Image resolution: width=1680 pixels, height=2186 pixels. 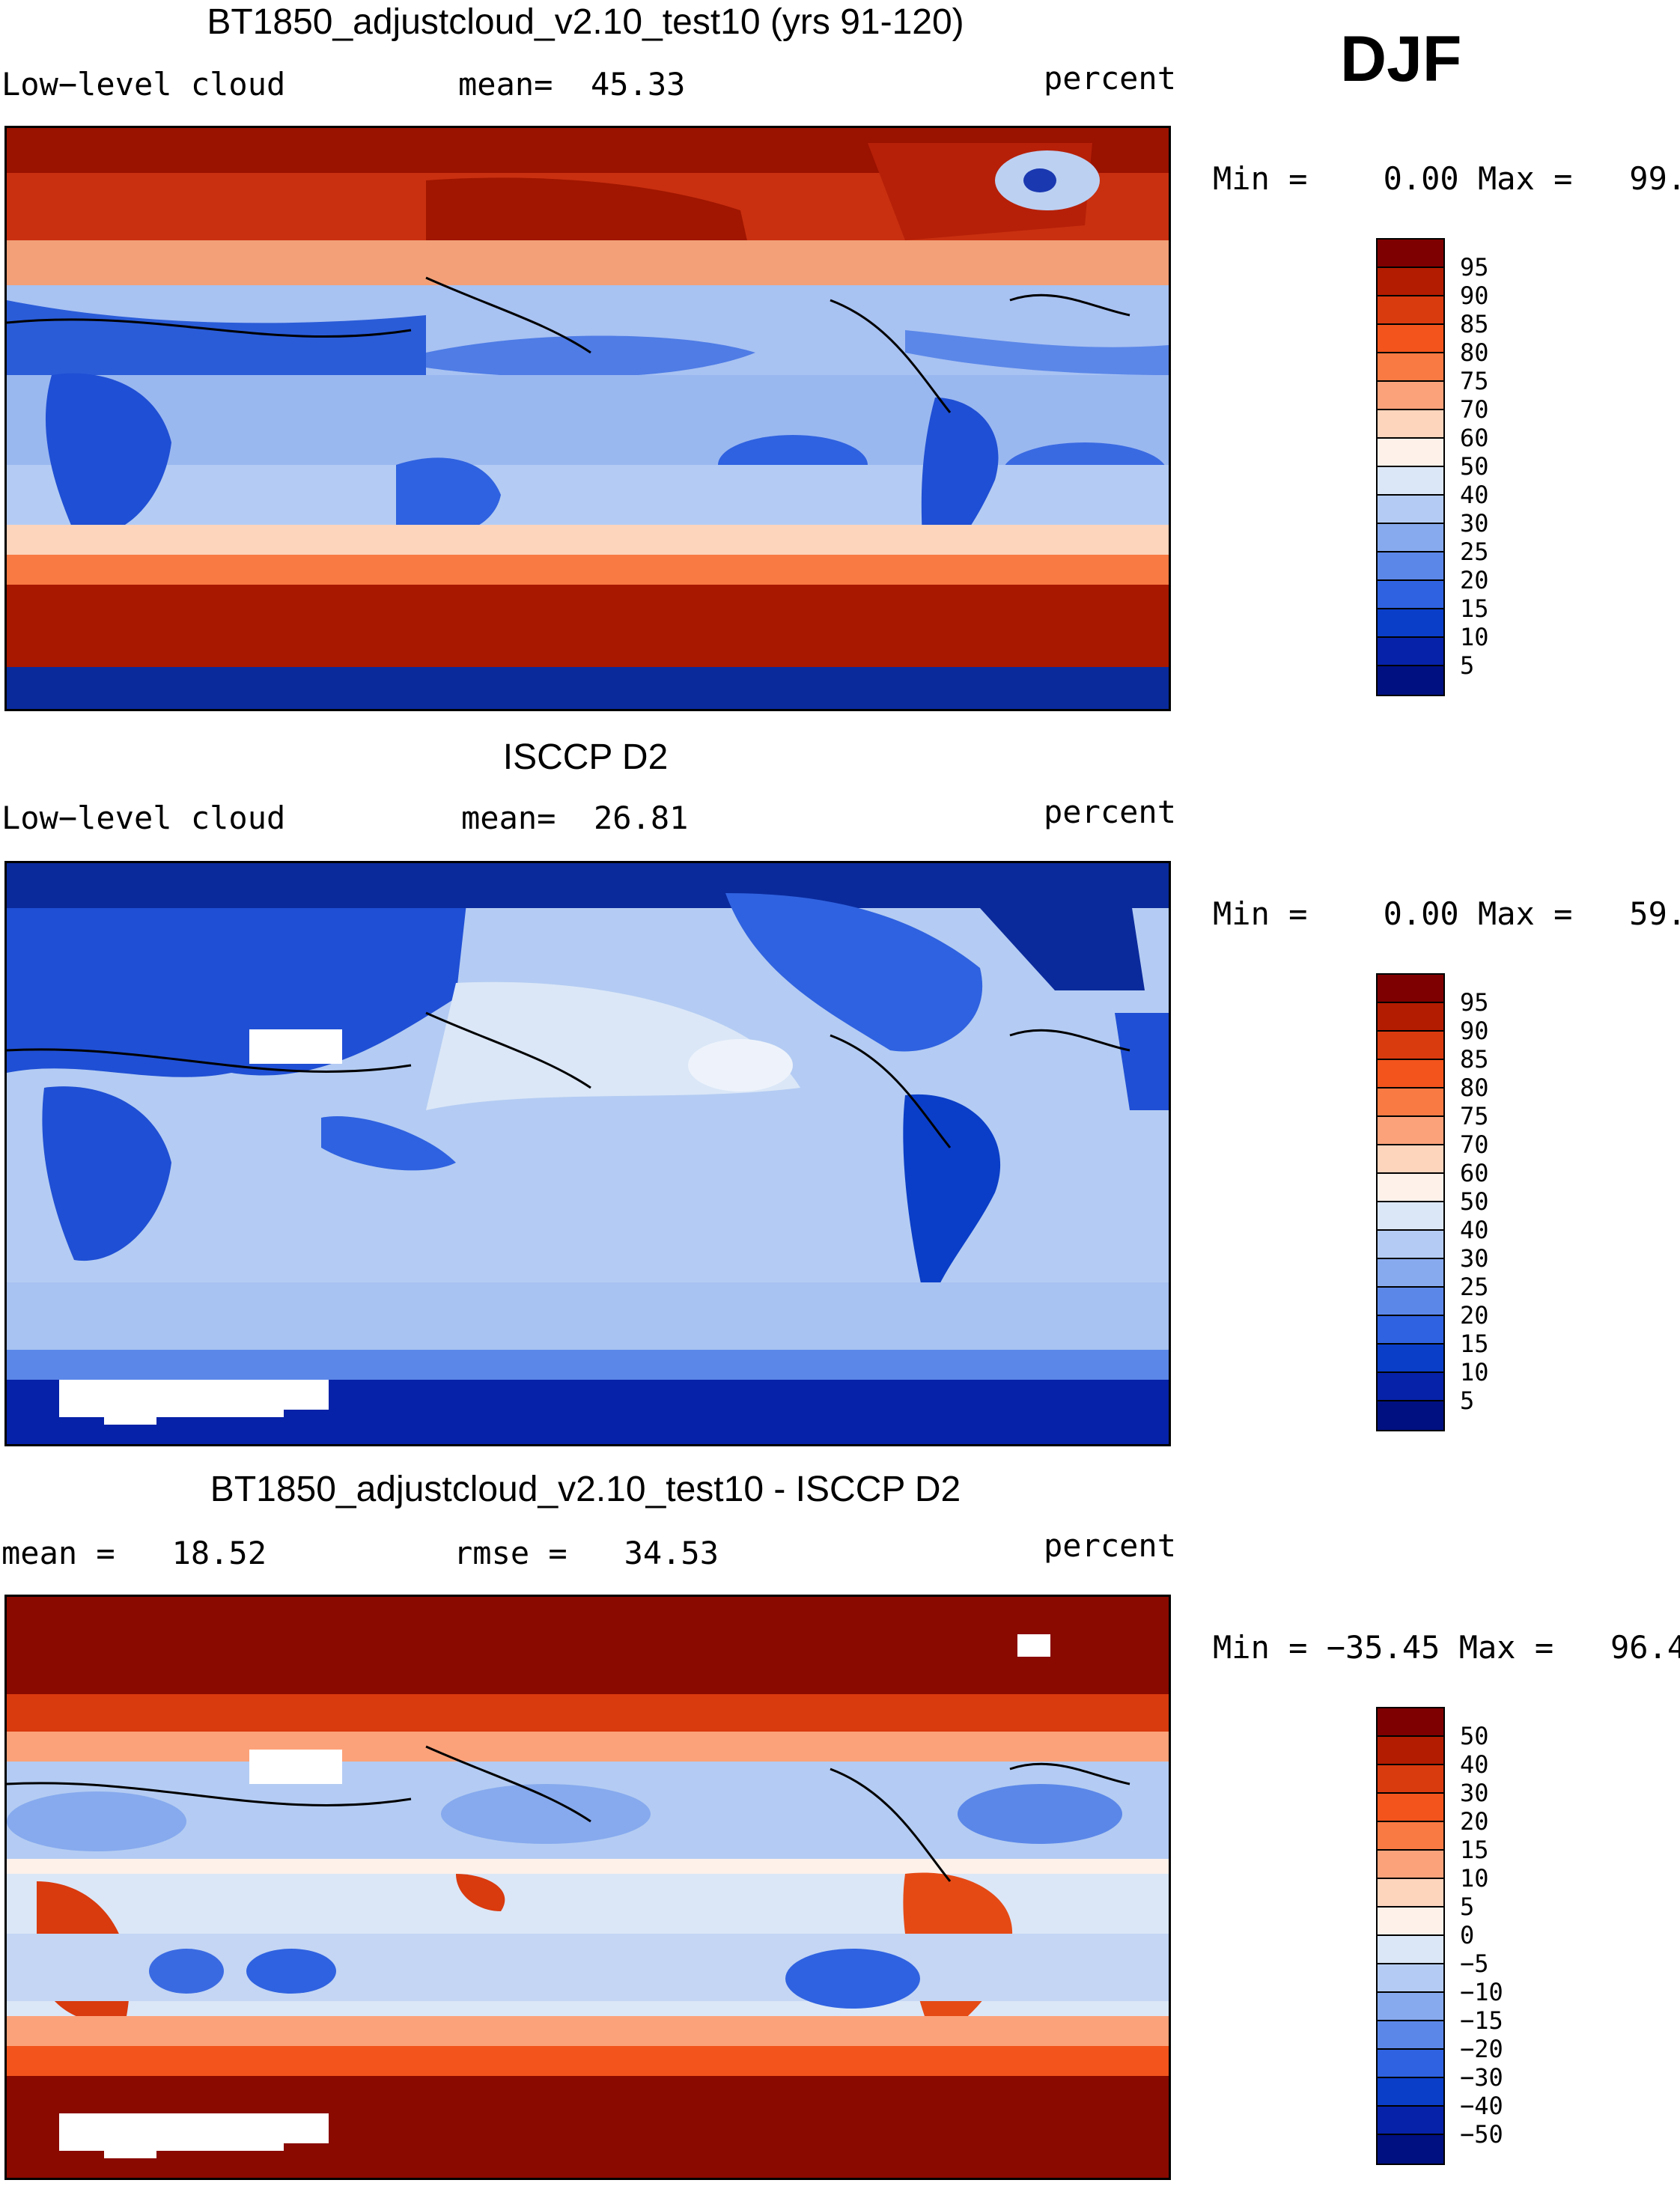 I want to click on panel1-colorbar, so click(x=1410, y=467).